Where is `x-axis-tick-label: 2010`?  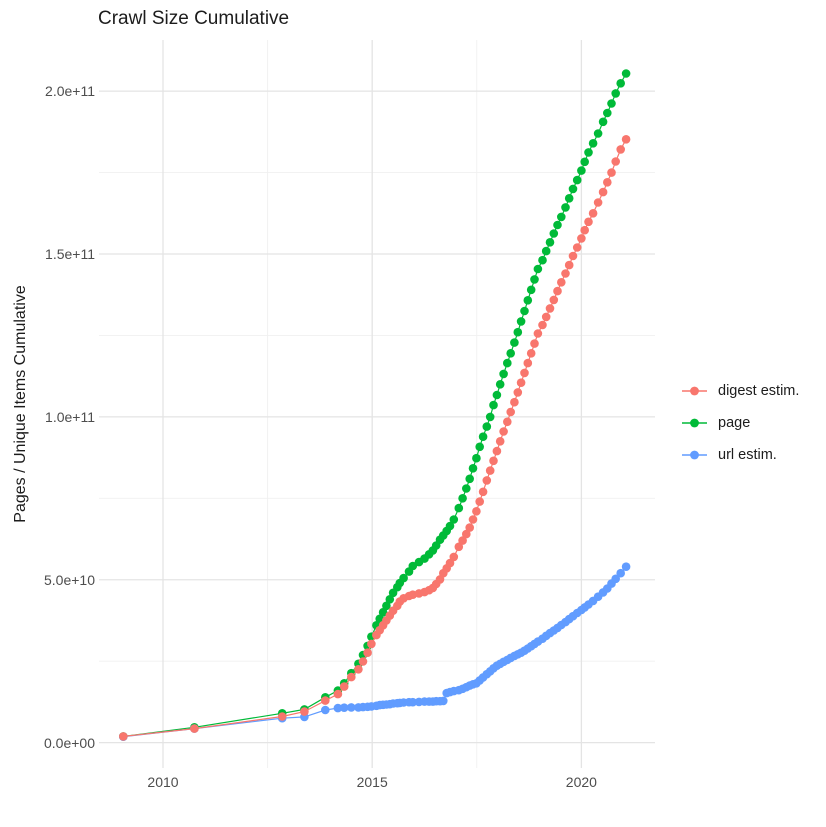
x-axis-tick-label: 2010 is located at coordinates (163, 782).